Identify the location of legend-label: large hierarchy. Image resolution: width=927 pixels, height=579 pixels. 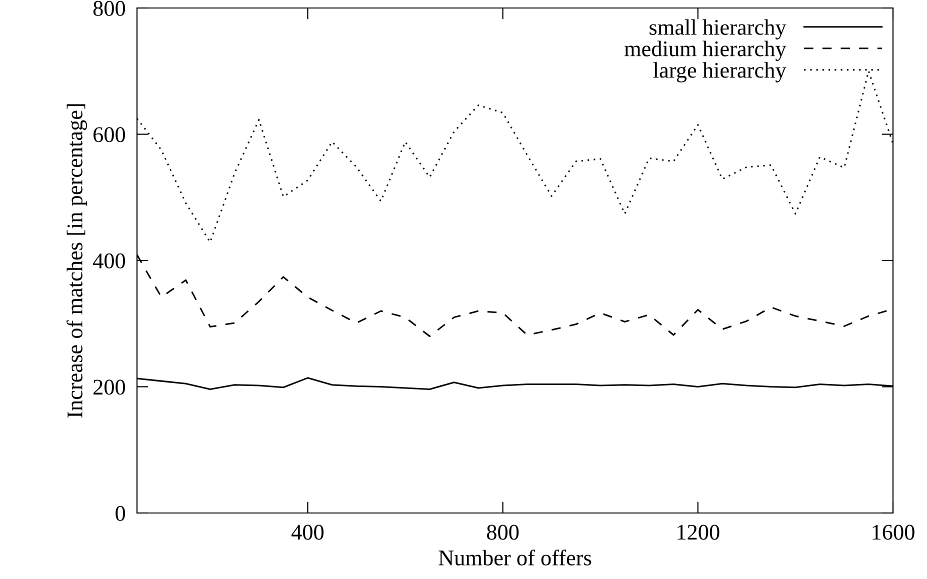
(719, 72).